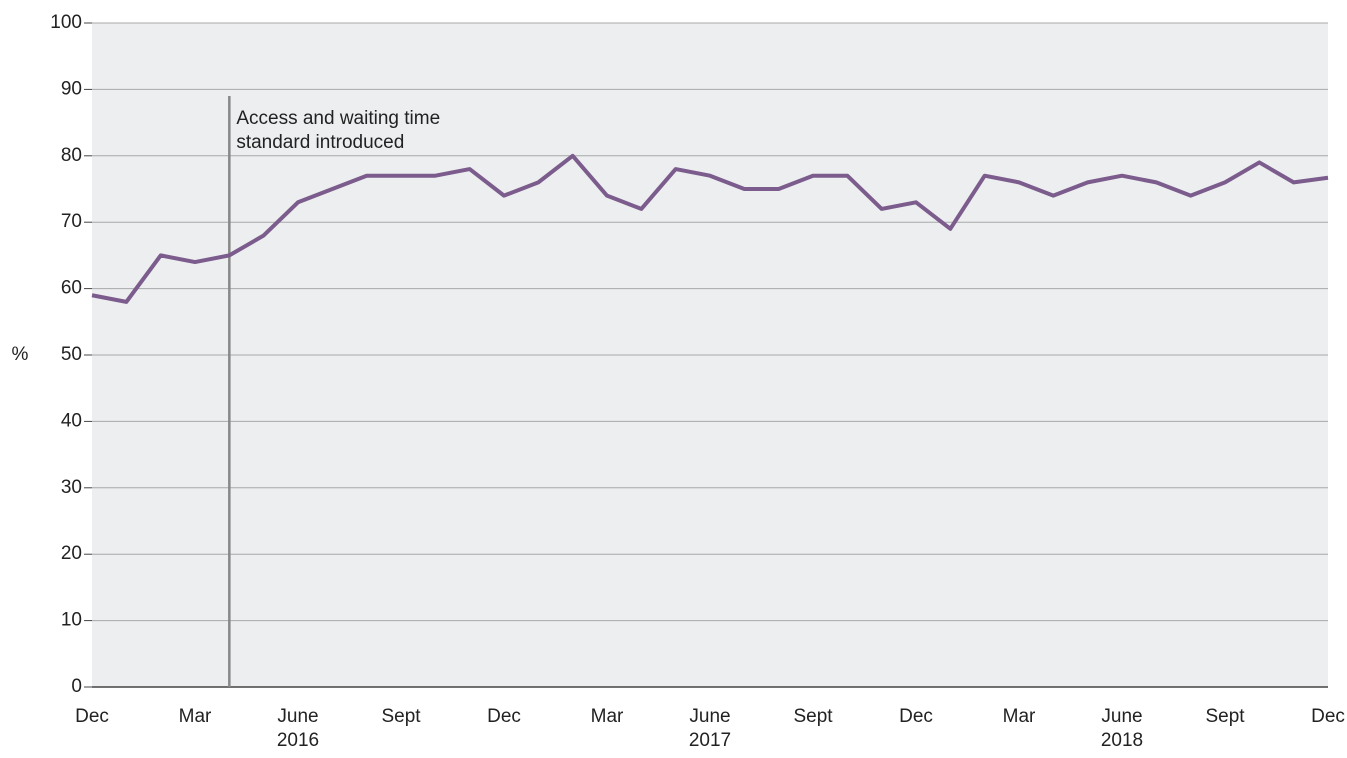 Image resolution: width=1347 pixels, height=758 pixels. What do you see at coordinates (71, 553) in the screenshot?
I see `y-tick-label: 20` at bounding box center [71, 553].